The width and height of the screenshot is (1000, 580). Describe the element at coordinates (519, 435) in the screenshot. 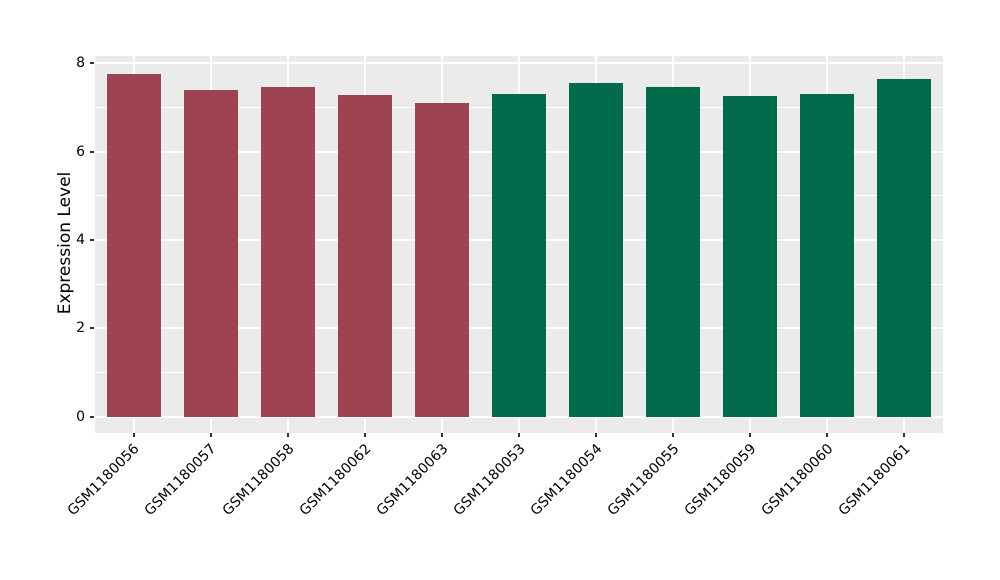

I see `x-tick-mark-GSM1180053` at that location.